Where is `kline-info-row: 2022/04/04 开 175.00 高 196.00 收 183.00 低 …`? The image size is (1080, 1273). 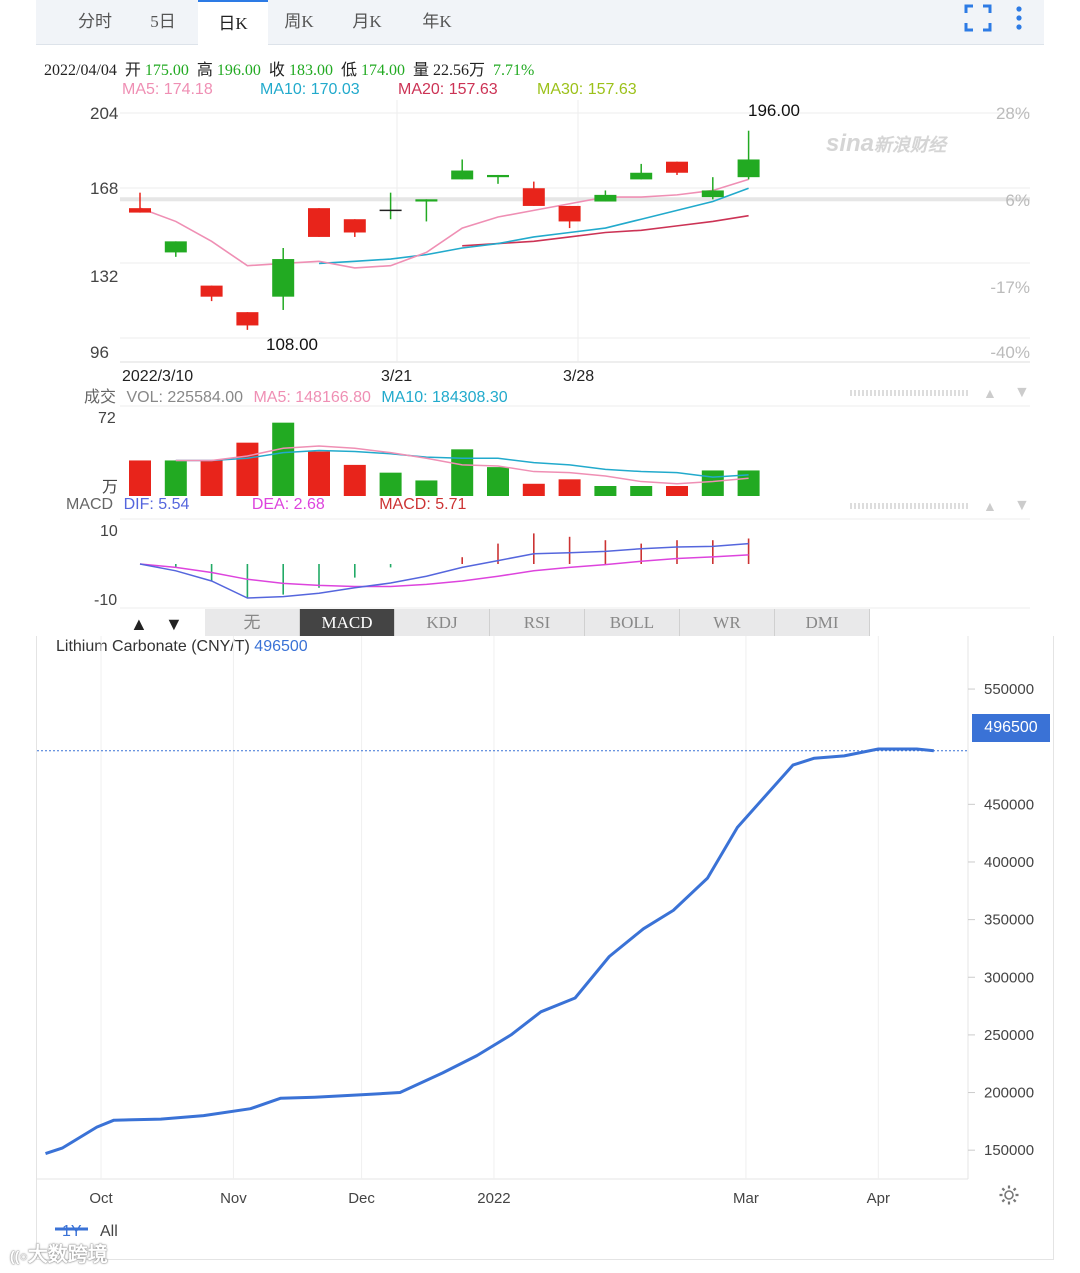
kline-info-row: 2022/04/04 开 175.00 高 196.00 收 183.00 低 … is located at coordinates (289, 68).